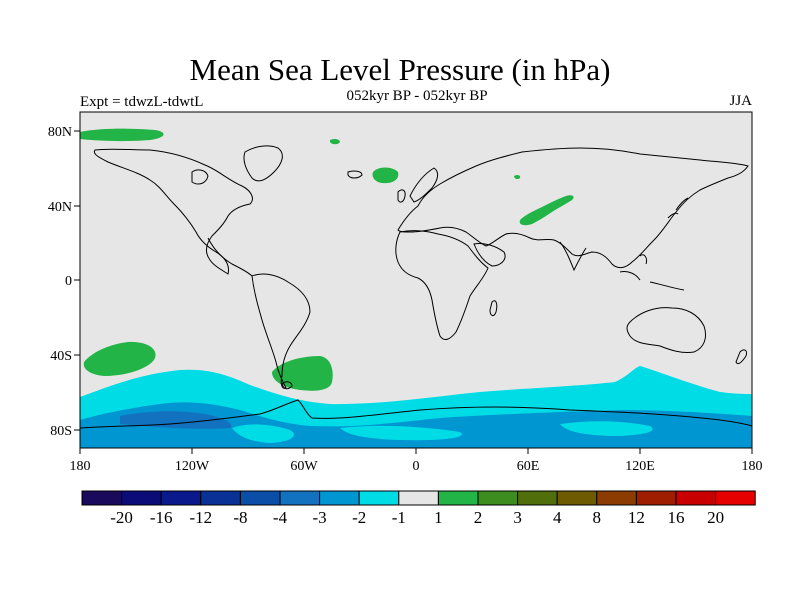  I want to click on lon-labels: 180 120W 60W 0 60E 120E 180, so click(416, 466).